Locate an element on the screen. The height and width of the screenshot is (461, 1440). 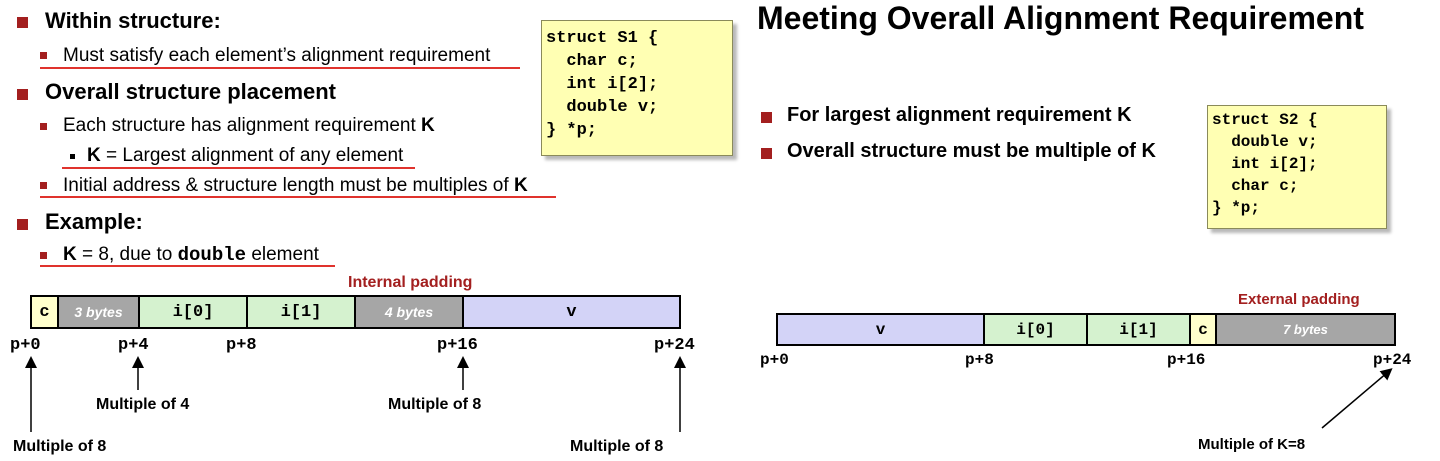
bullet-largest-alignment: For largest alignment requirement K is located at coordinates (959, 115).